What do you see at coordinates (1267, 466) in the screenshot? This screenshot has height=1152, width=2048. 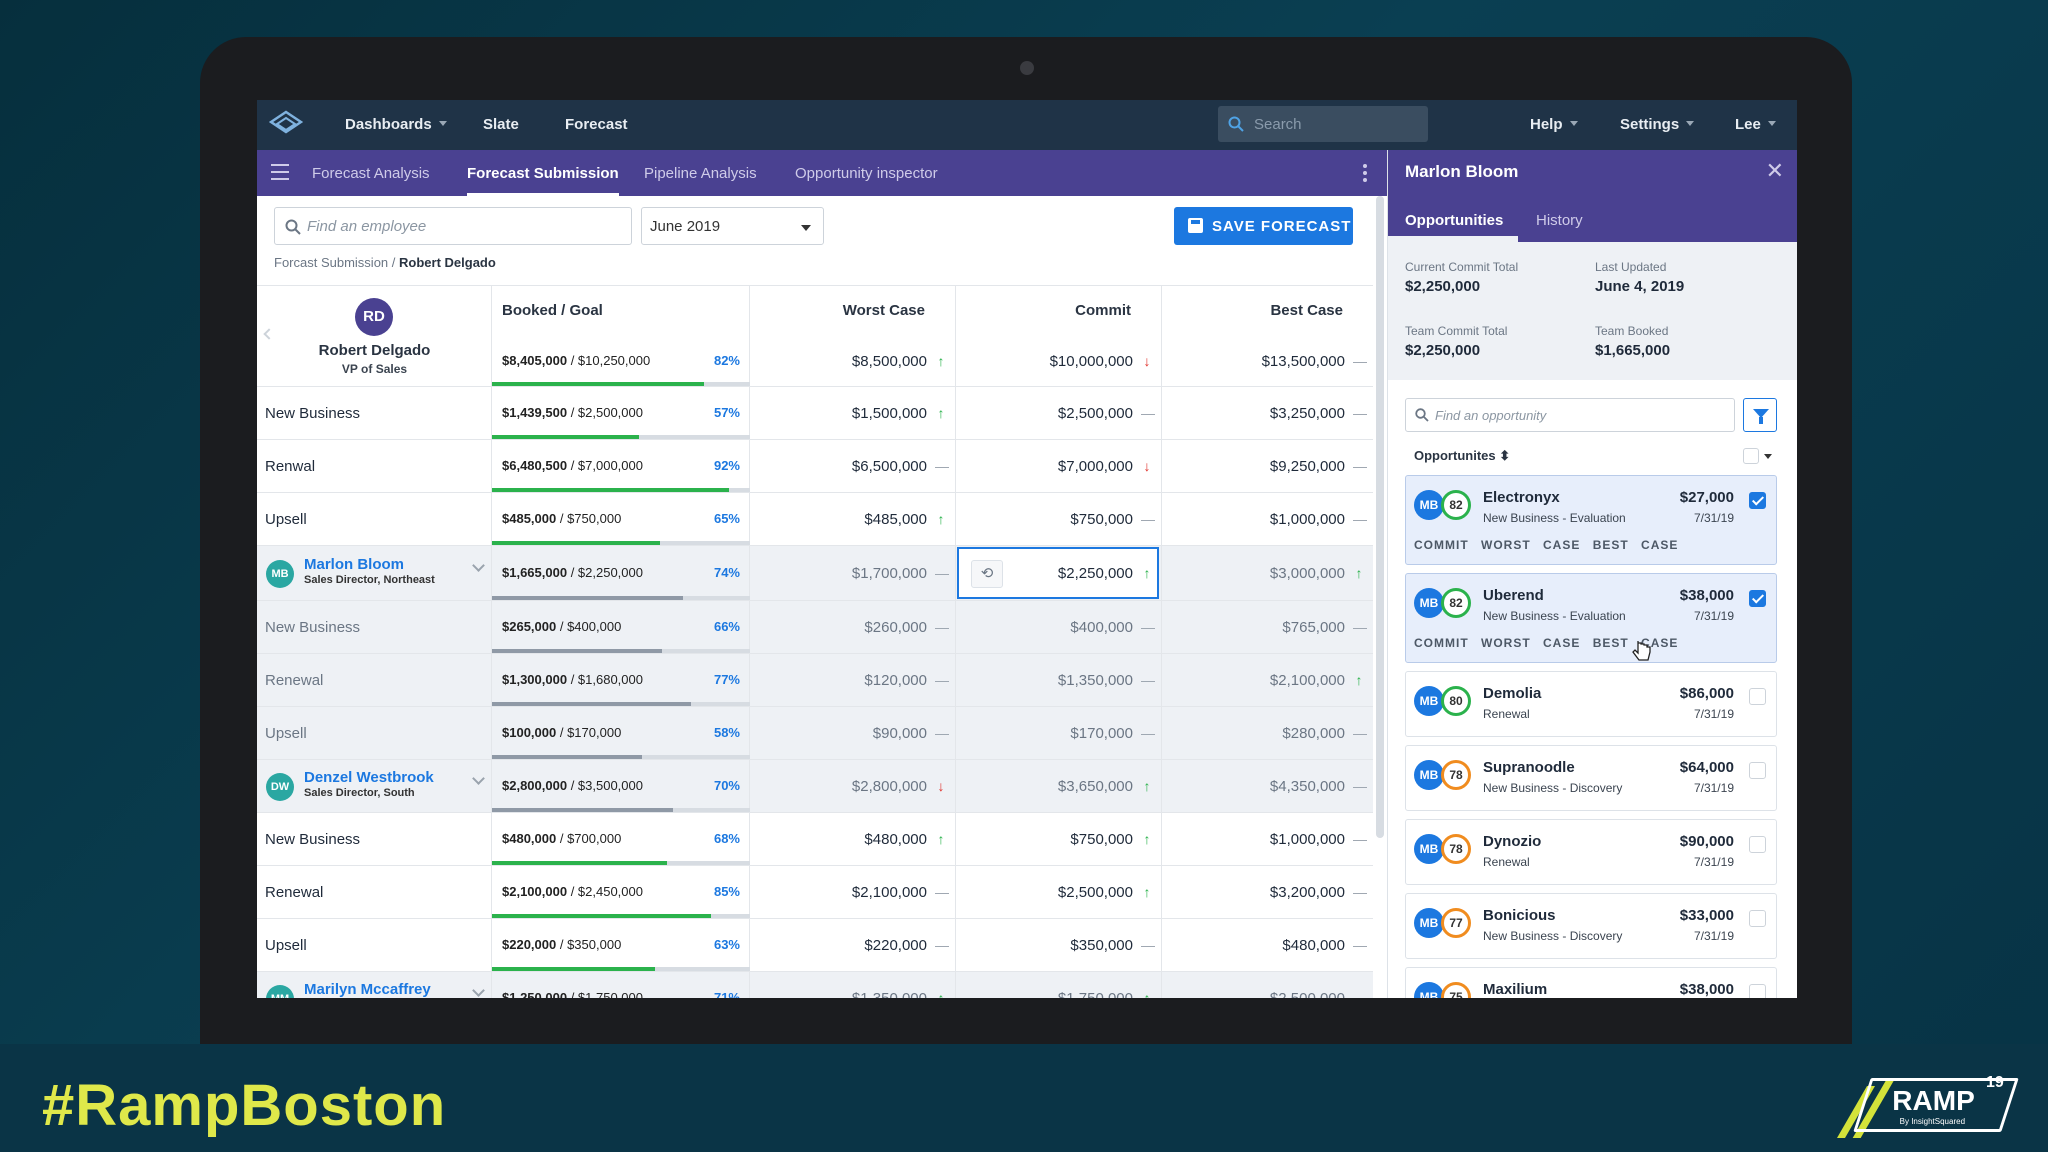 I see `best-case-cell: $9,250,000 —` at bounding box center [1267, 466].